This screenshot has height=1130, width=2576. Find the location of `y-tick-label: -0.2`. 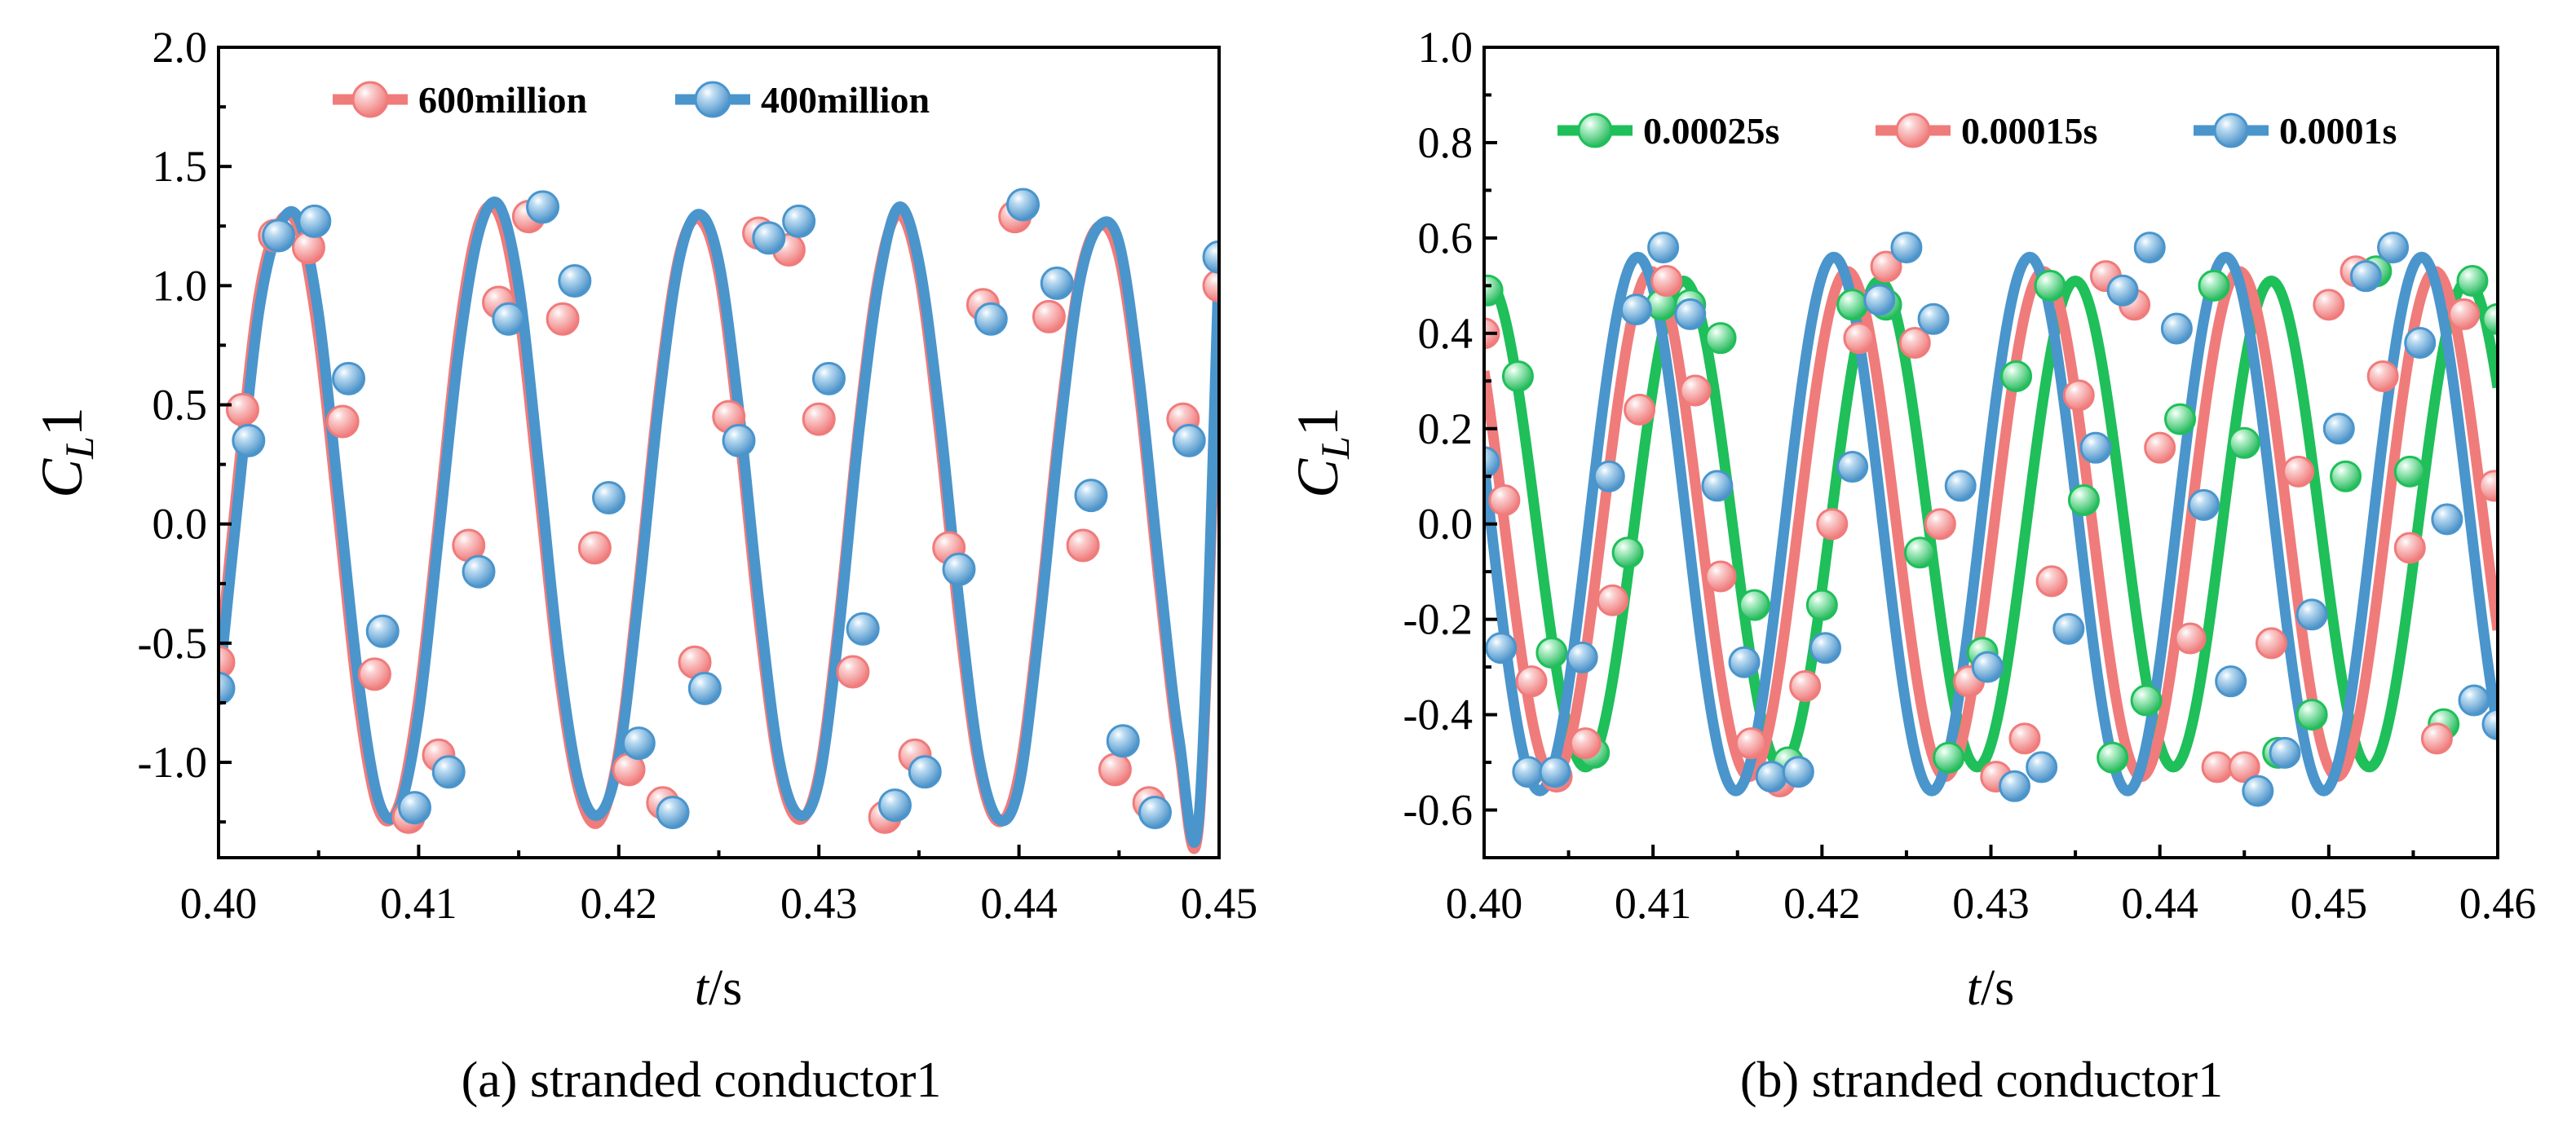

y-tick-label: -0.2 is located at coordinates (1438, 619).